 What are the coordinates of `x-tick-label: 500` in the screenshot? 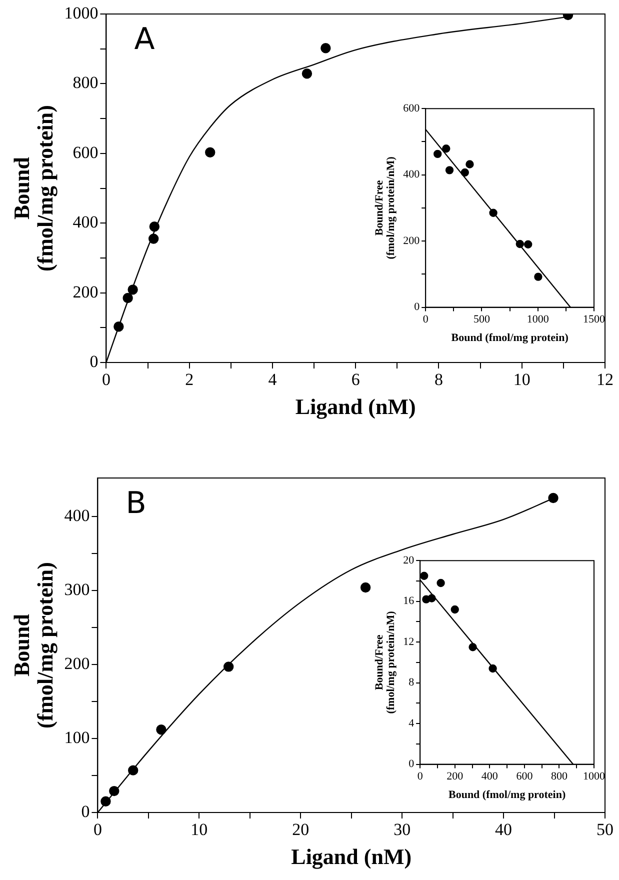 It's located at (481, 320).